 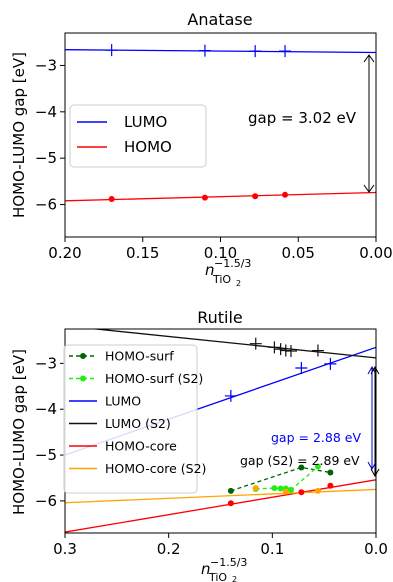 What do you see at coordinates (19, 135) in the screenshot?
I see `anatase-y-axis-label: HOMO-LUMO gap [eV]` at bounding box center [19, 135].